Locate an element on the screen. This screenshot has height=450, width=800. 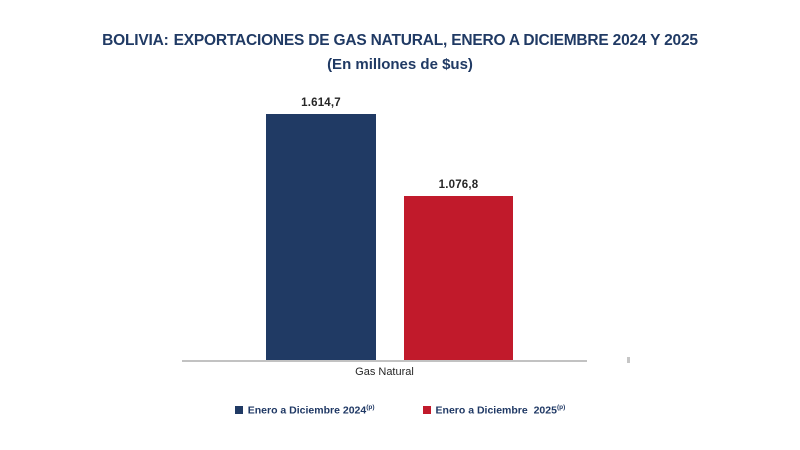
legend-item-2025: Enero a Diciembre 2025(p) is located at coordinates (494, 410).